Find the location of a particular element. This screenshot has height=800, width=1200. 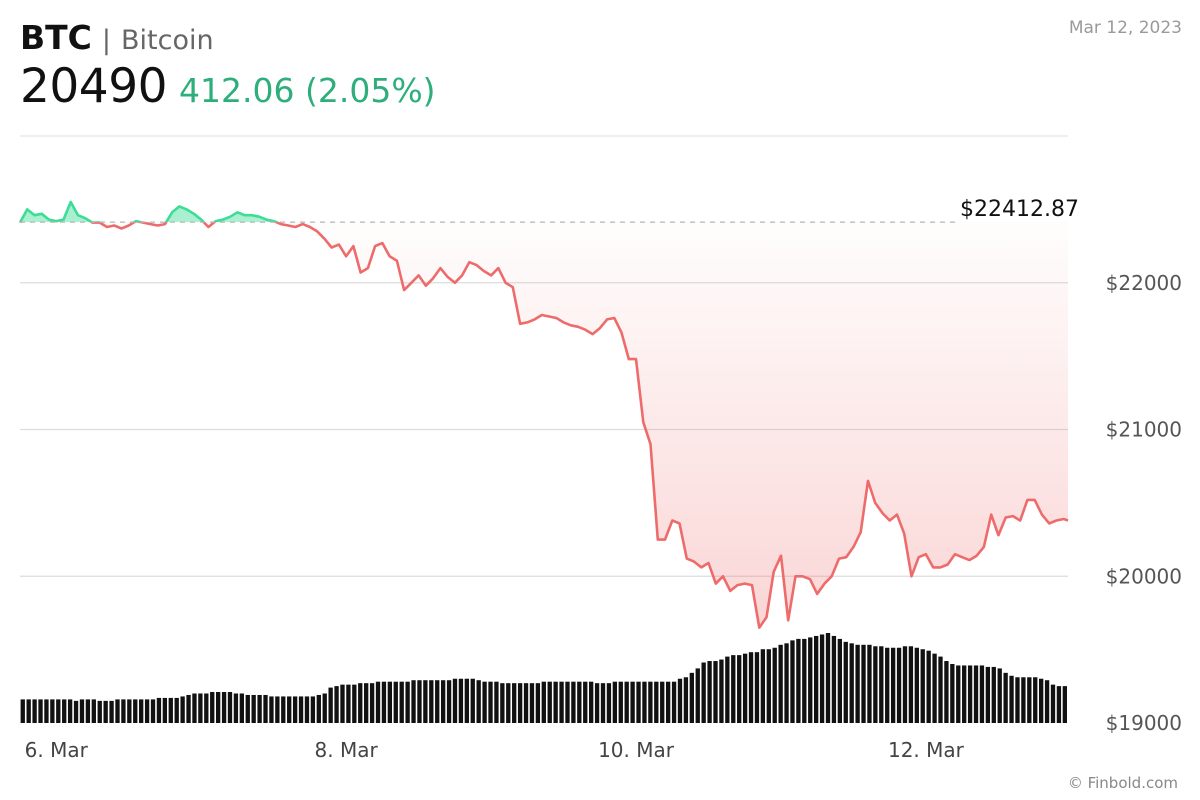

quote-header: BTC | Bitcoin 20490 412.06 (2.05%) is located at coordinates (228, 66).